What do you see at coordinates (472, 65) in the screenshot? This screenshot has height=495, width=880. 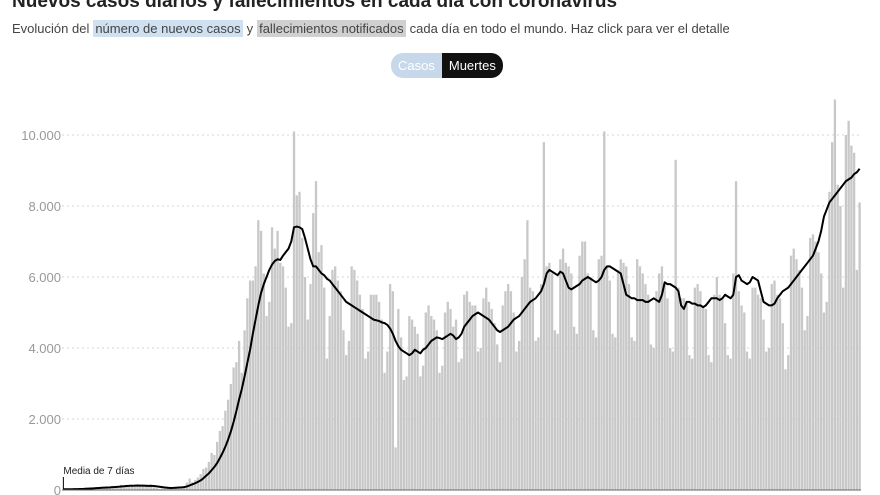 I see `toggle-button: Muertes` at bounding box center [472, 65].